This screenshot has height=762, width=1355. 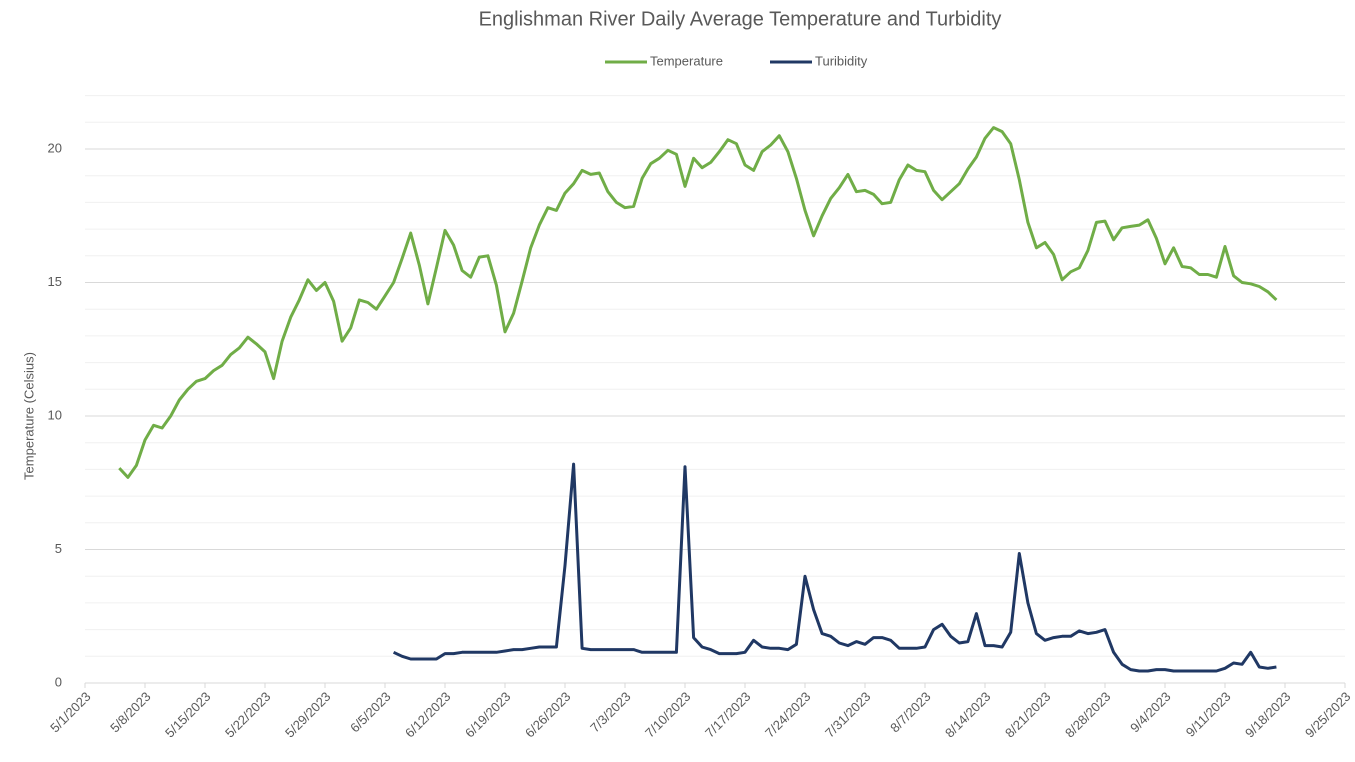 What do you see at coordinates (841, 60) in the screenshot?
I see `legend-label: Turibidity` at bounding box center [841, 60].